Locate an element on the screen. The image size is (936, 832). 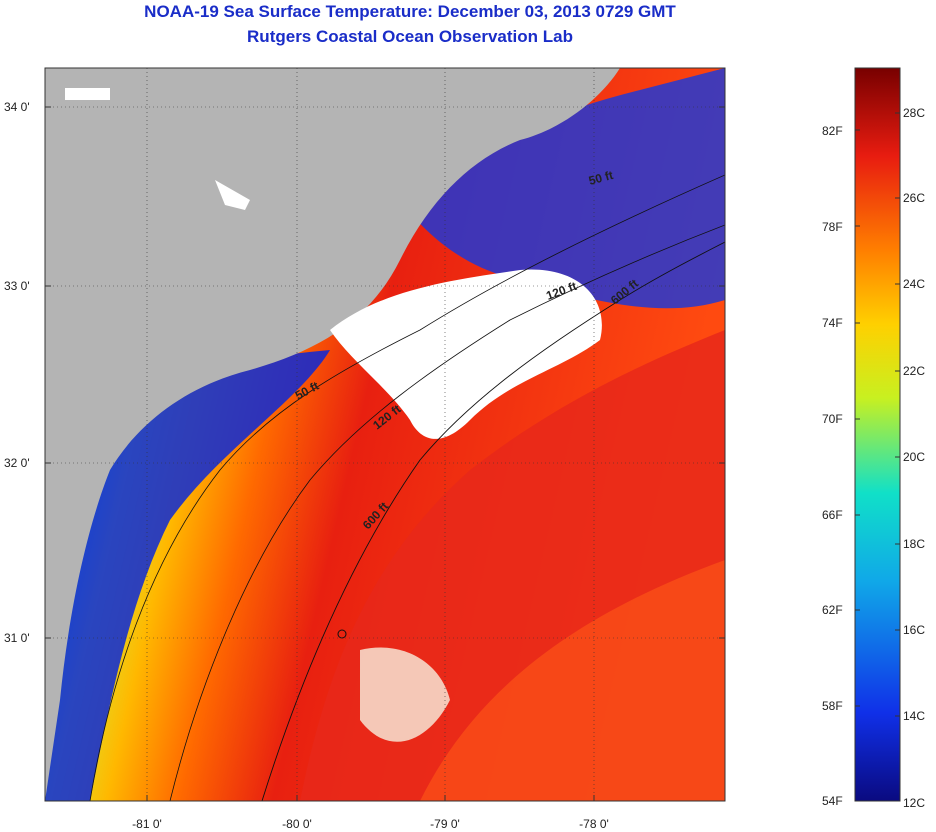
colorbar is located at coordinates (877, 434).